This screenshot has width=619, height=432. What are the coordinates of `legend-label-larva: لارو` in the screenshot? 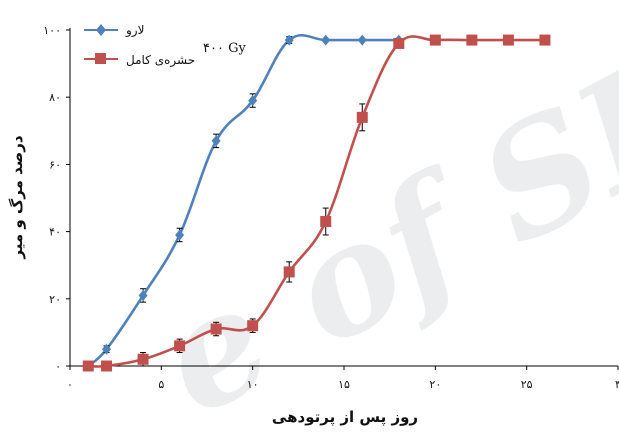 It's located at (134, 30).